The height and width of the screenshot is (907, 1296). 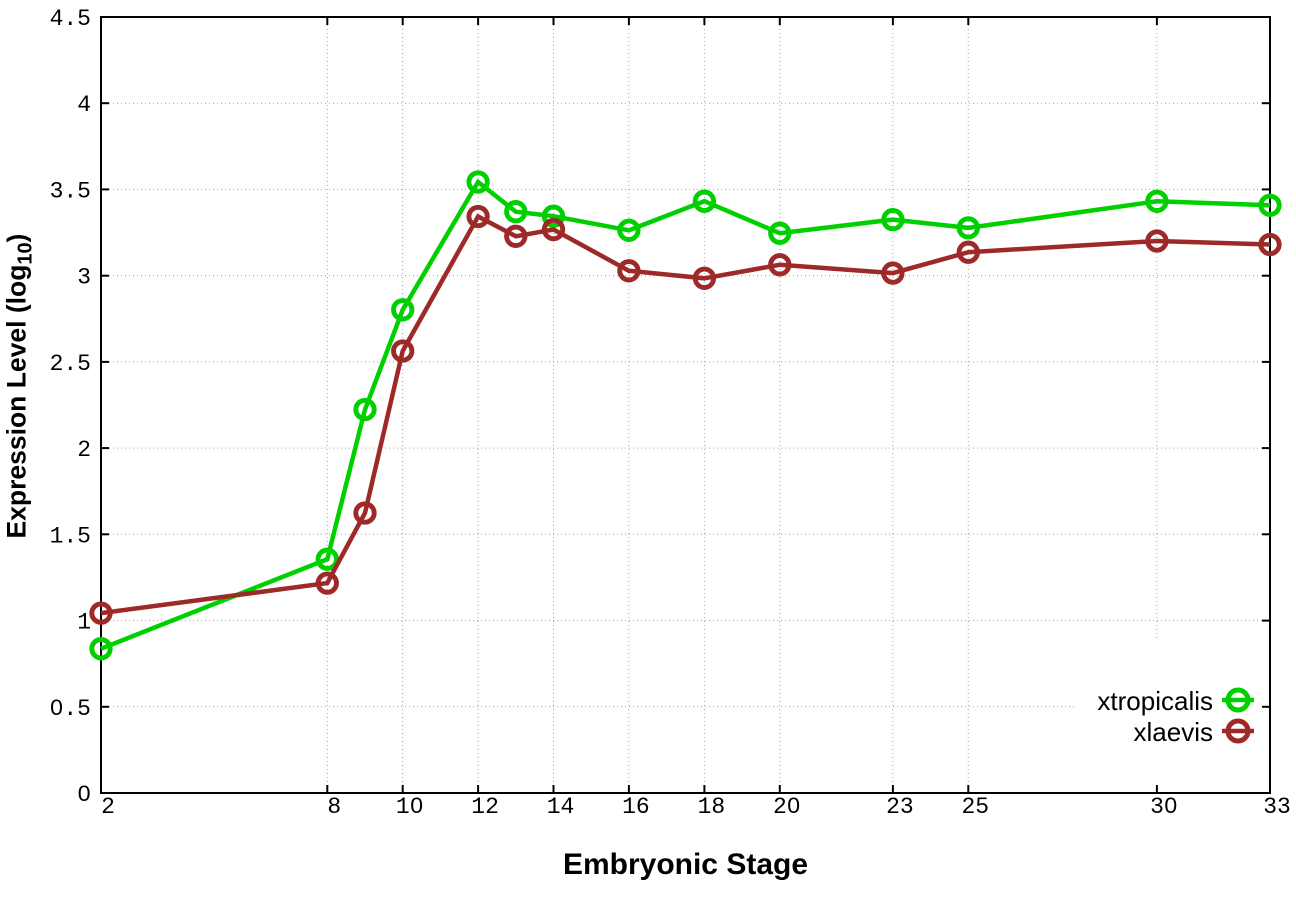 I want to click on svg-text: Expression Level (log10), so click(x=19, y=386).